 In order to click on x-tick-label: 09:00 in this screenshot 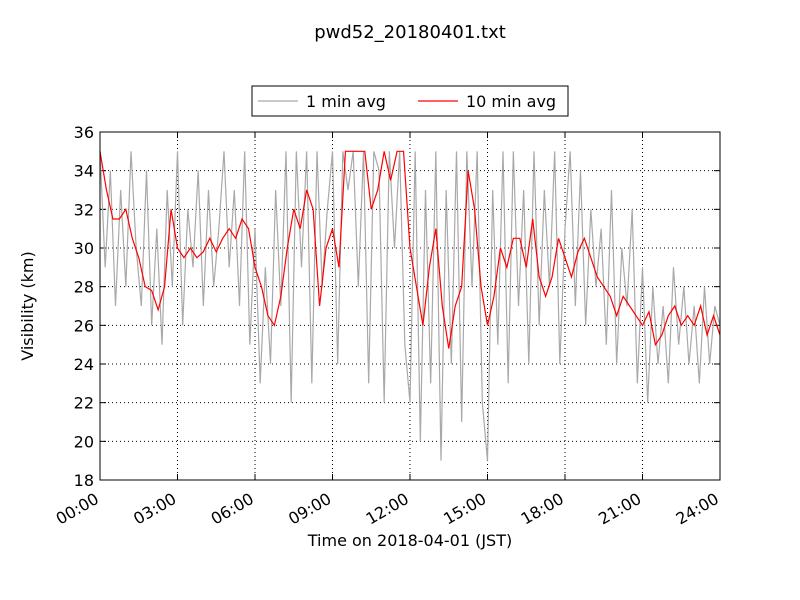, I will do `click(309, 509)`.